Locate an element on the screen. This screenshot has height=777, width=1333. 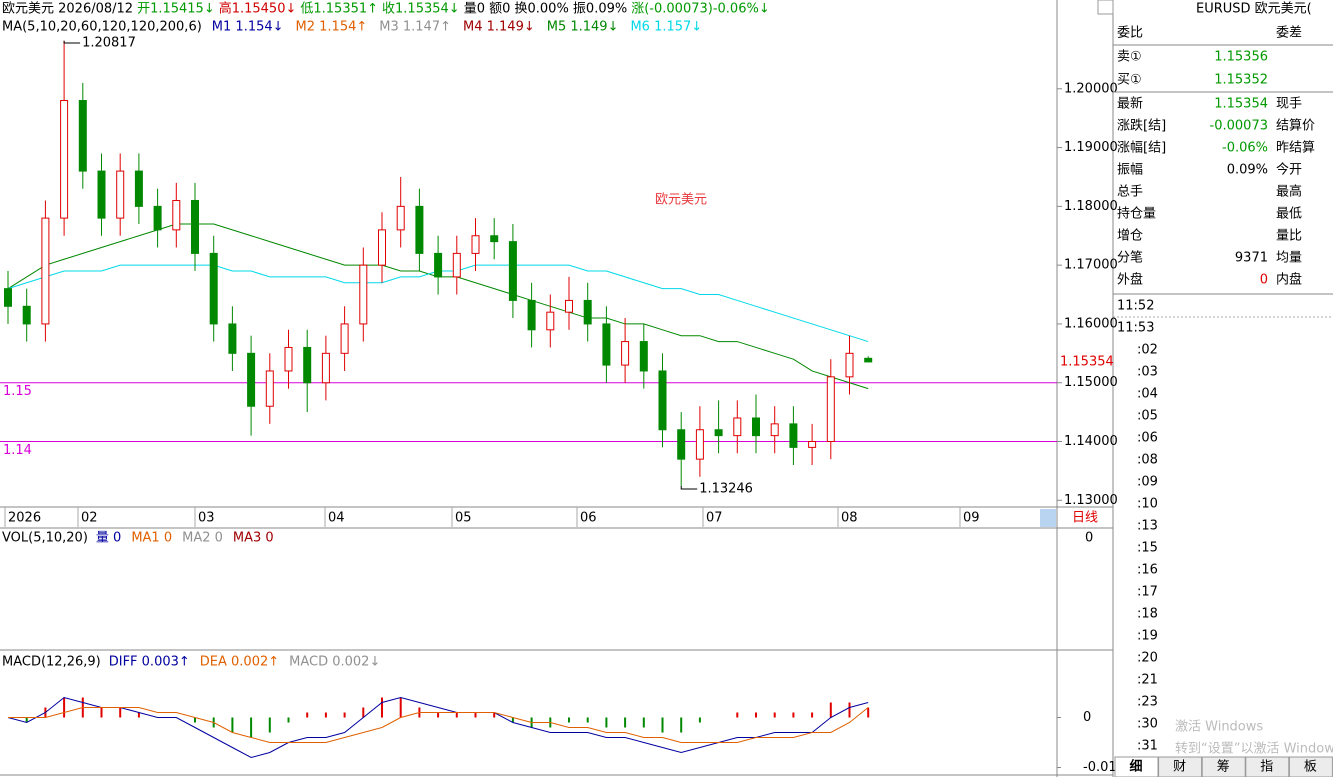
time-item: :16 is located at coordinates (1147, 570).